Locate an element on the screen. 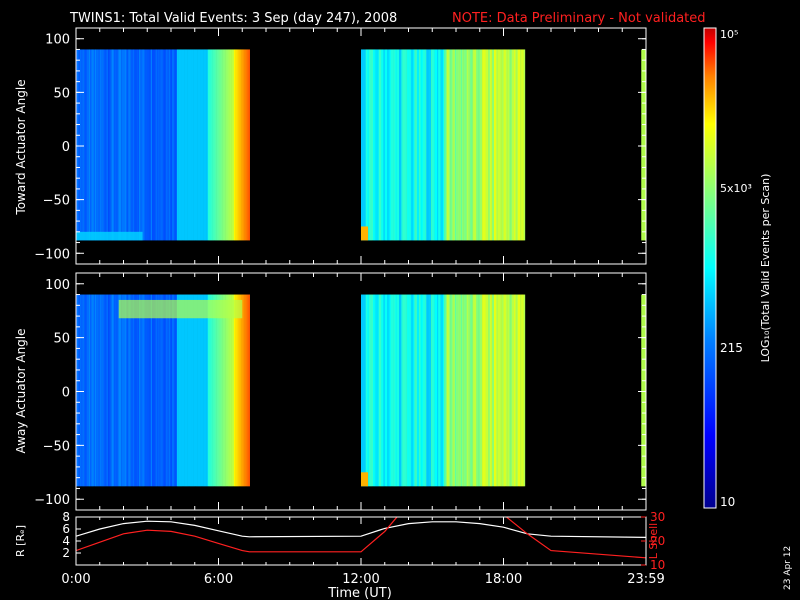 The image size is (800, 600). colorbar-tick-max: 10⁵ is located at coordinates (729, 34).